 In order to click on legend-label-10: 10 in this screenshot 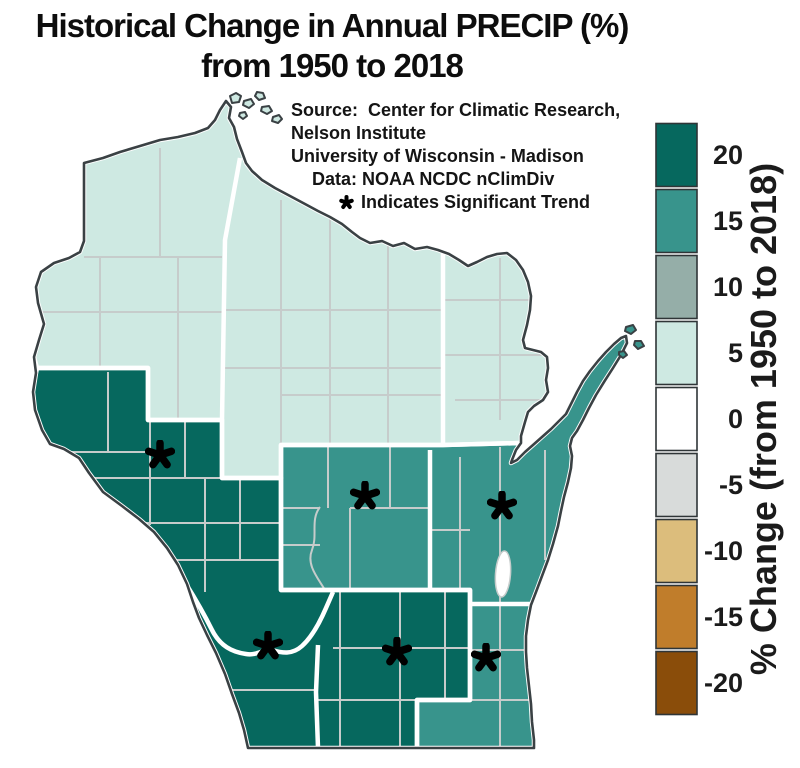, I will do `click(728, 287)`.